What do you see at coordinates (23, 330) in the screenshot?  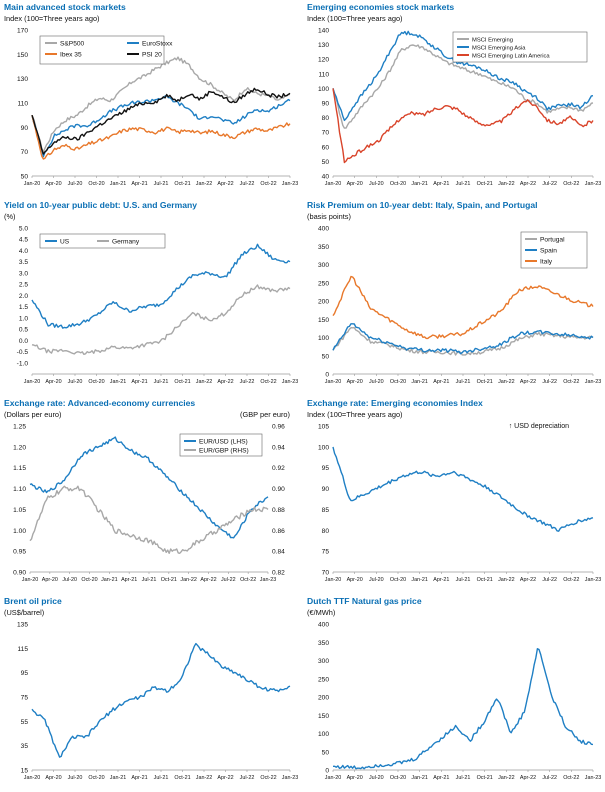 I see `y-tick-label: 0.5` at bounding box center [23, 330].